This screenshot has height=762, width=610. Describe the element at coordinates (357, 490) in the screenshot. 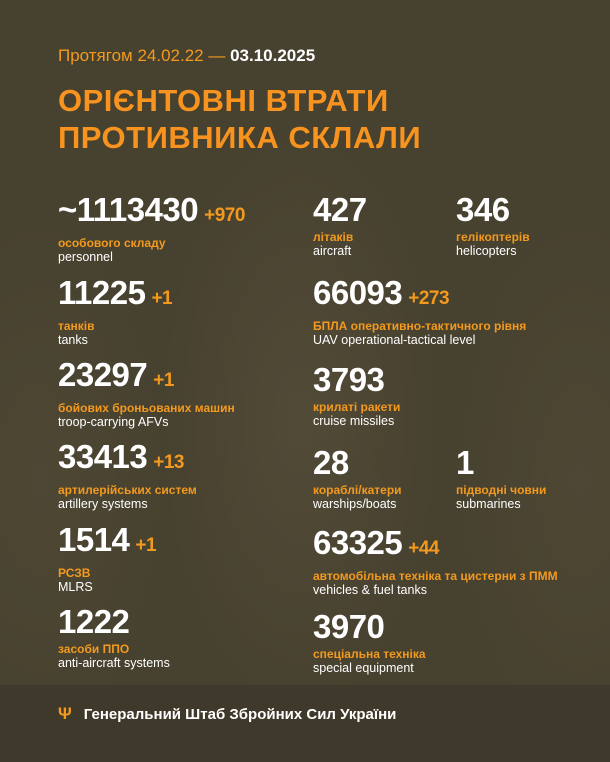

I see `stat-label-ua: кораблі/катери` at that location.